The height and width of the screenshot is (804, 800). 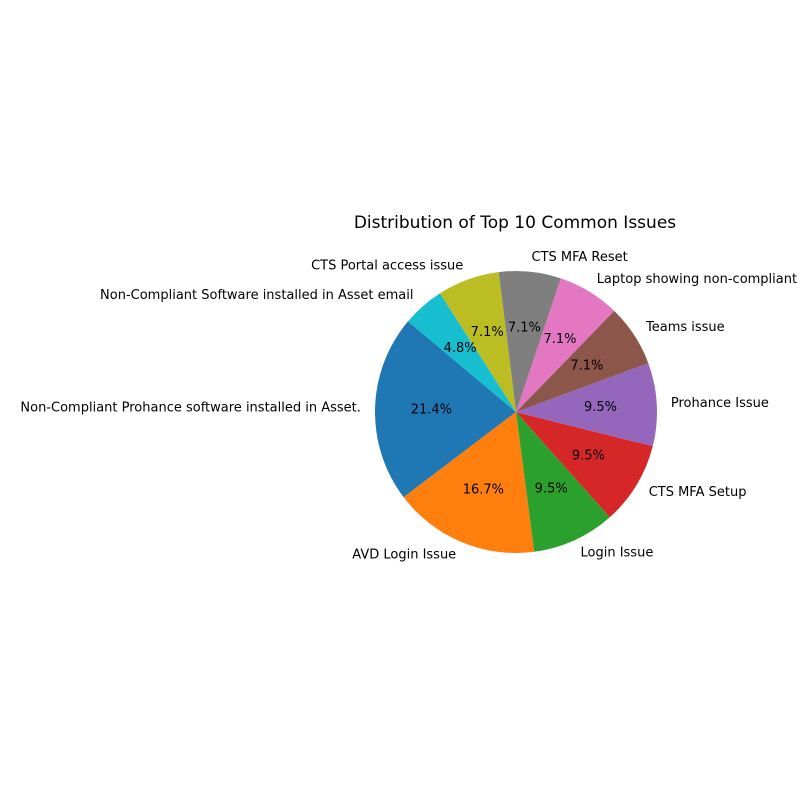 What do you see at coordinates (431, 409) in the screenshot?
I see `pie-percent-label: 21.4%` at bounding box center [431, 409].